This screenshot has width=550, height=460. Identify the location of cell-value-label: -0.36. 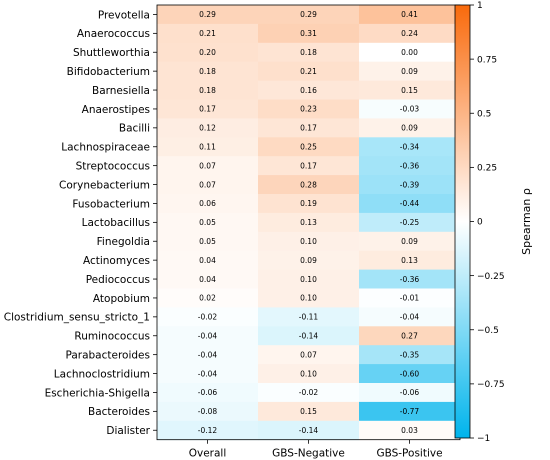
(410, 279).